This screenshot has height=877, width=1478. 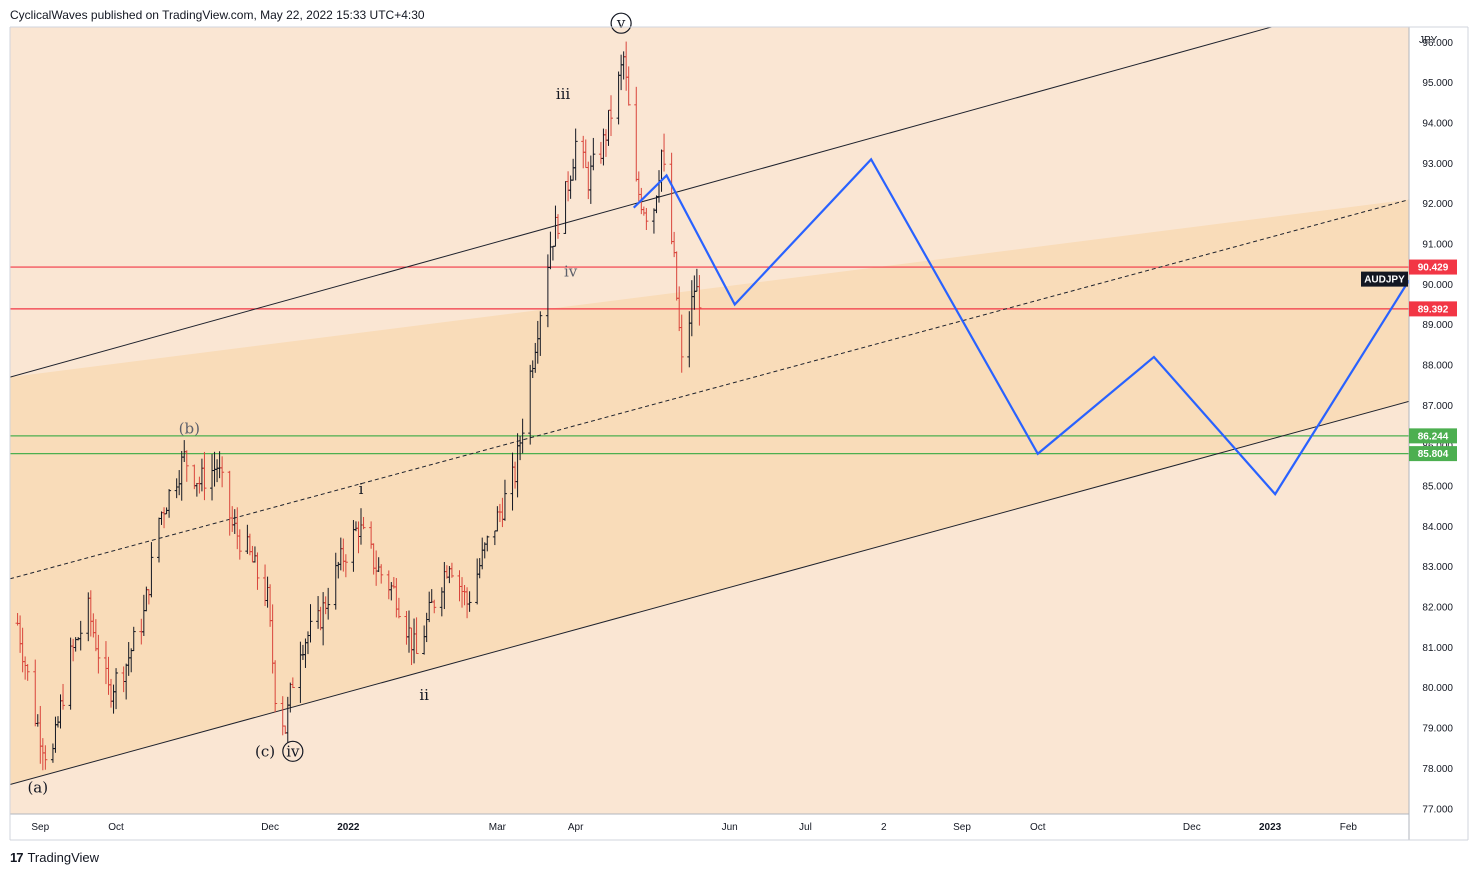 I want to click on wave-label: (c), so click(x=265, y=751).